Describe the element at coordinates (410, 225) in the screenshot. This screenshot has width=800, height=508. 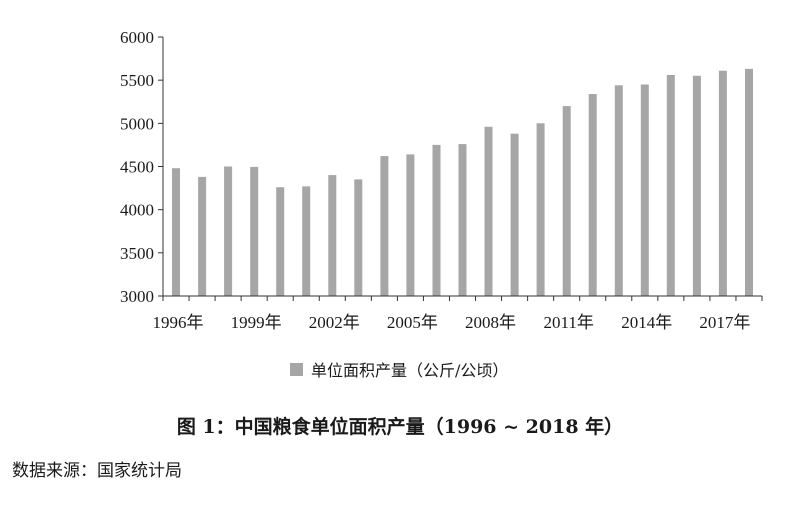
I see `bar-2005` at that location.